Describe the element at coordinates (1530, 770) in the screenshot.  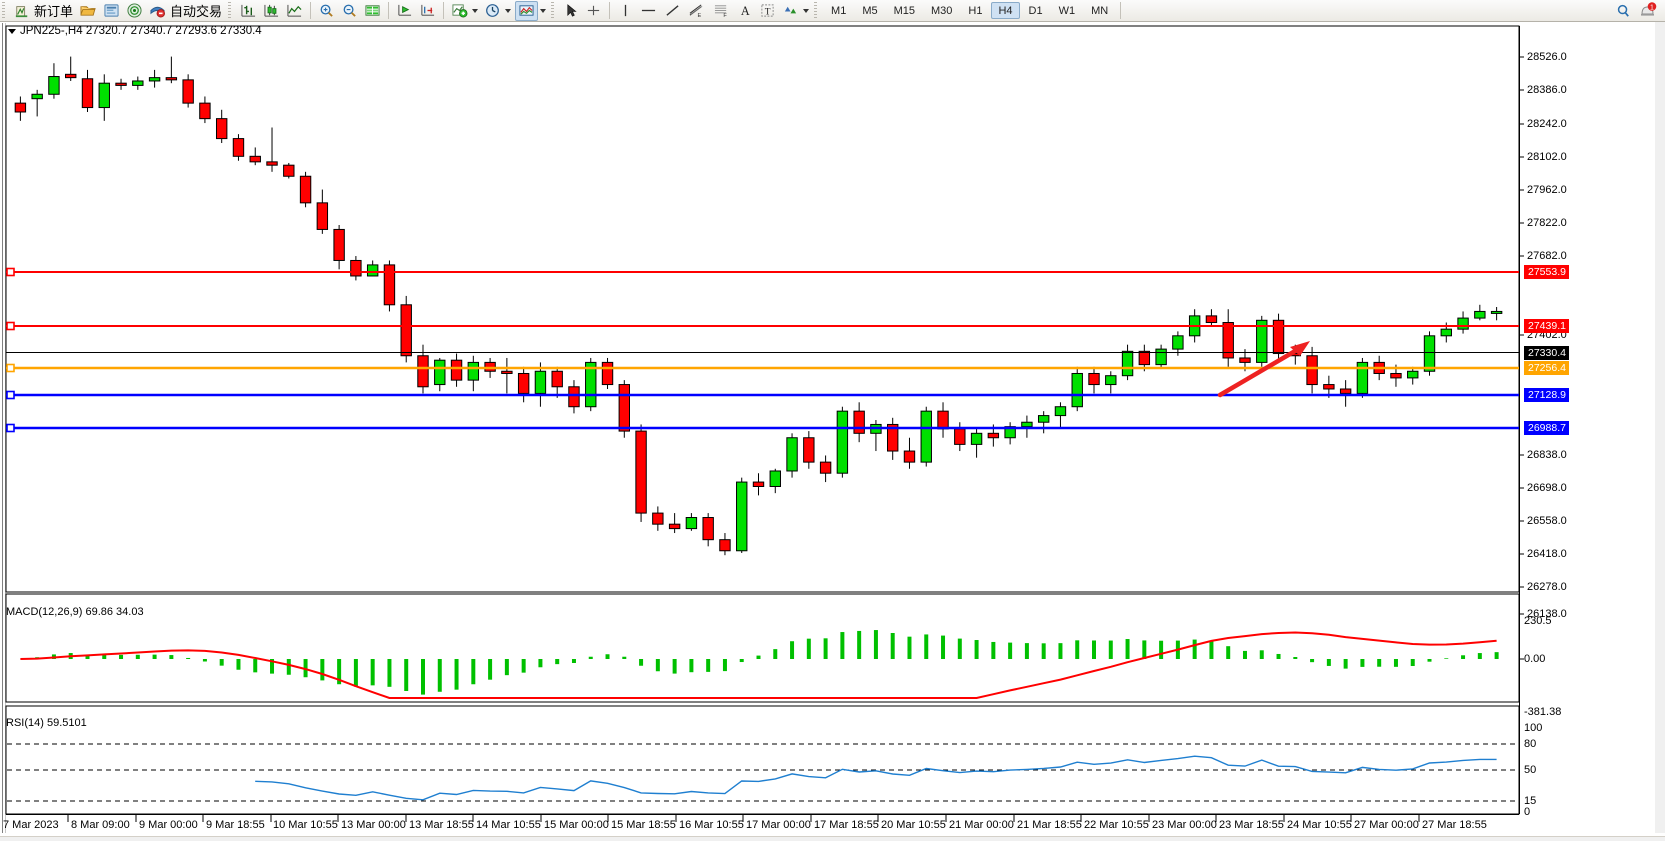
I see `sub-axis-label: 50` at that location.